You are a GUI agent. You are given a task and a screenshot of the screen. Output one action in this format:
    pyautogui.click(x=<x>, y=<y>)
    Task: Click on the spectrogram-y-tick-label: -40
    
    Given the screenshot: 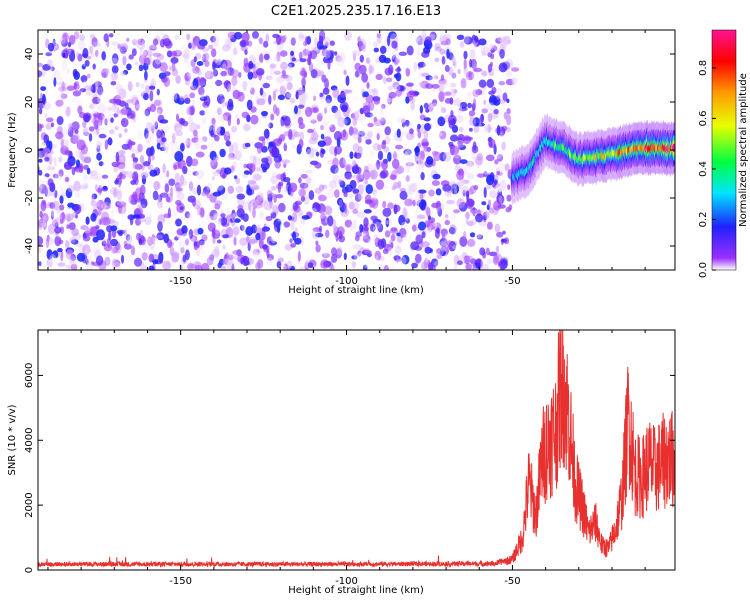 What is the action you would take?
    pyautogui.click(x=29, y=246)
    